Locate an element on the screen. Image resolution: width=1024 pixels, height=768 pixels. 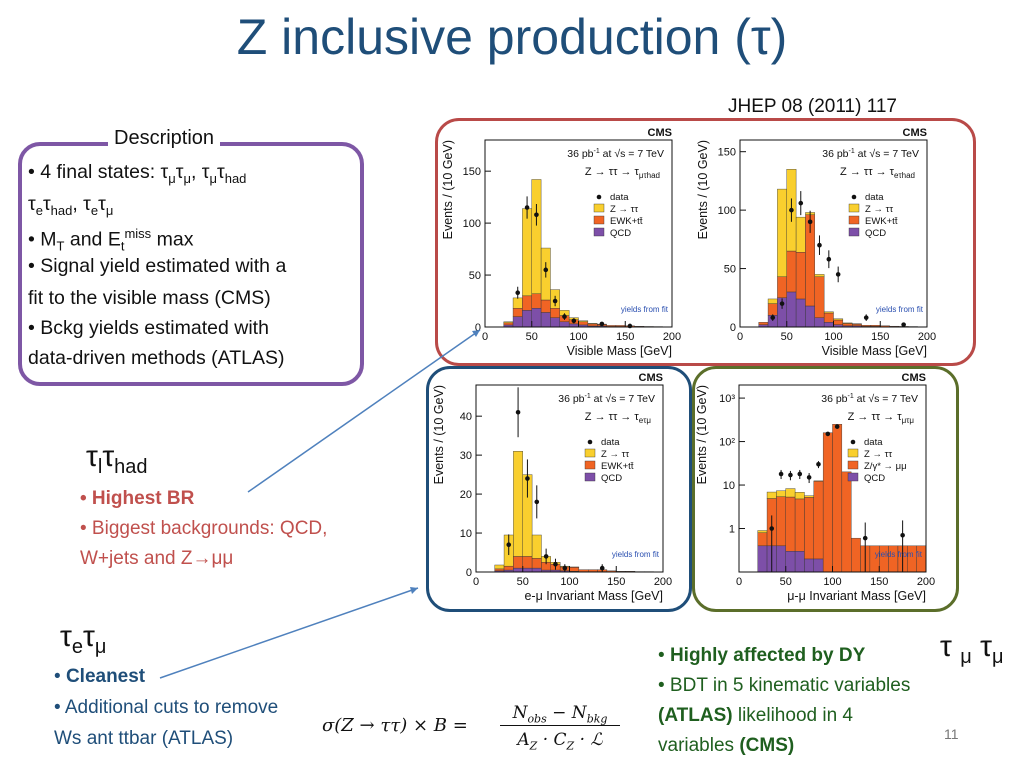
arrowhead-ltau is located at coordinates (476, 333).